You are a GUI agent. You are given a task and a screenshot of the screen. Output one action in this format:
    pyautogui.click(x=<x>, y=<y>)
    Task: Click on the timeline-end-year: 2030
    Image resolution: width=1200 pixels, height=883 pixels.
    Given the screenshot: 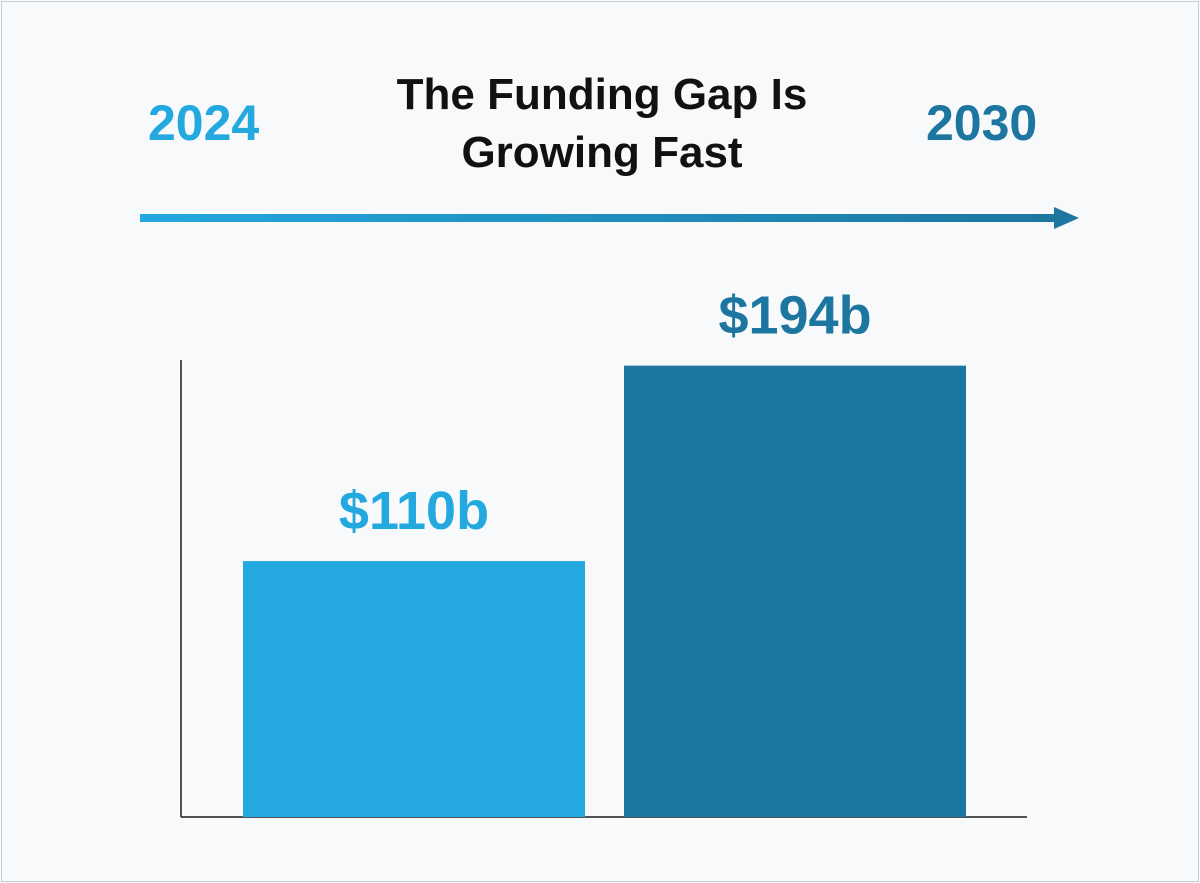 What is the action you would take?
    pyautogui.click(x=982, y=123)
    